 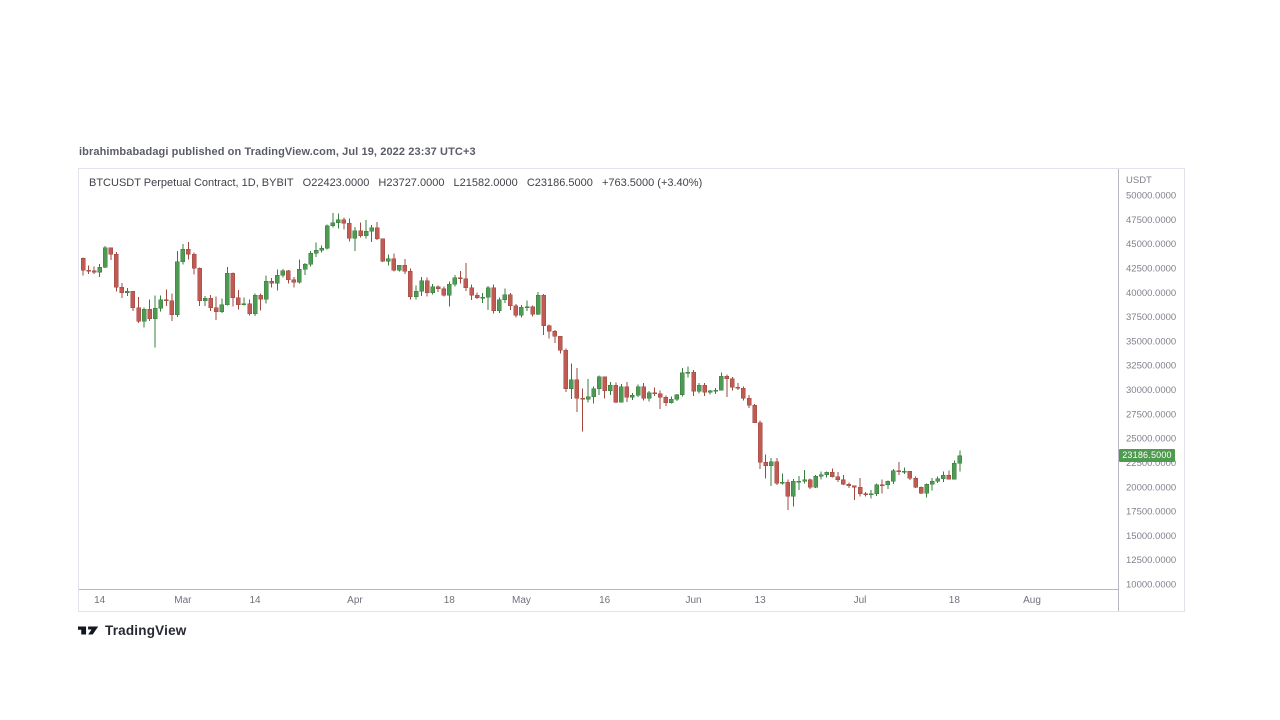 What do you see at coordinates (1151, 560) in the screenshot?
I see `price-tick-label: 12500.0000` at bounding box center [1151, 560].